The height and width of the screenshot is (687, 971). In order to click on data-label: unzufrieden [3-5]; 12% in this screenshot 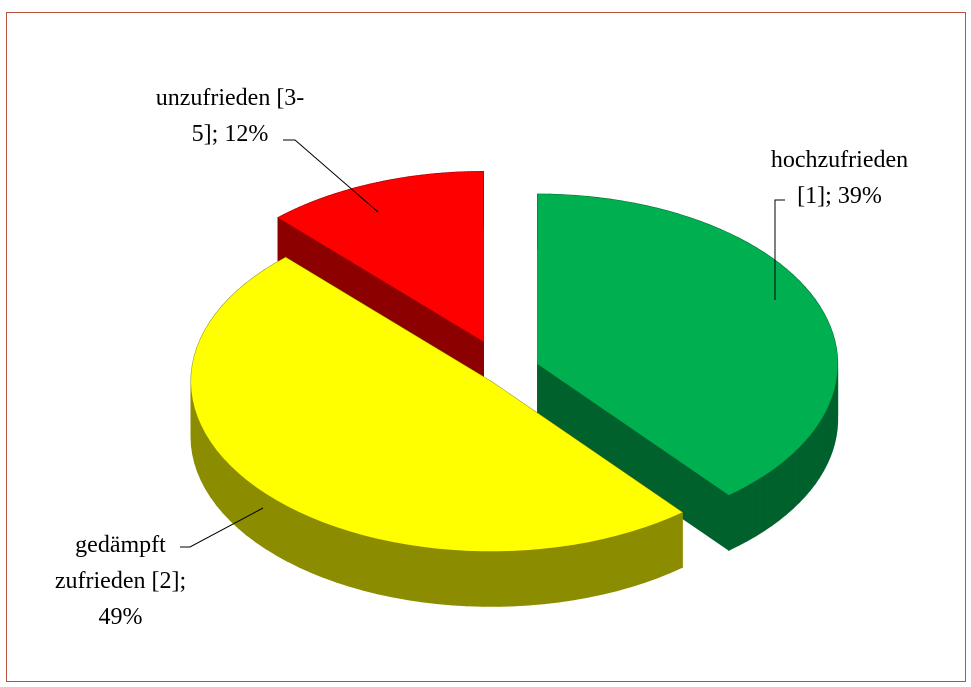, I will do `click(230, 116)`.